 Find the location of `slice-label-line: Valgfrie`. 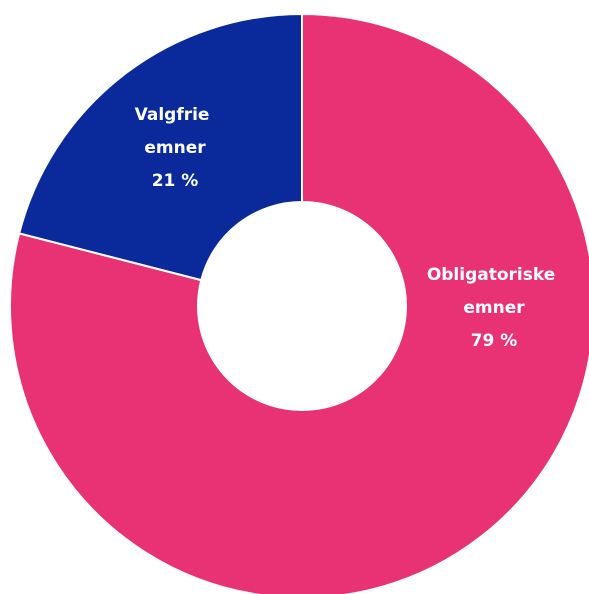

slice-label-line: Valgfrie is located at coordinates (175, 115).